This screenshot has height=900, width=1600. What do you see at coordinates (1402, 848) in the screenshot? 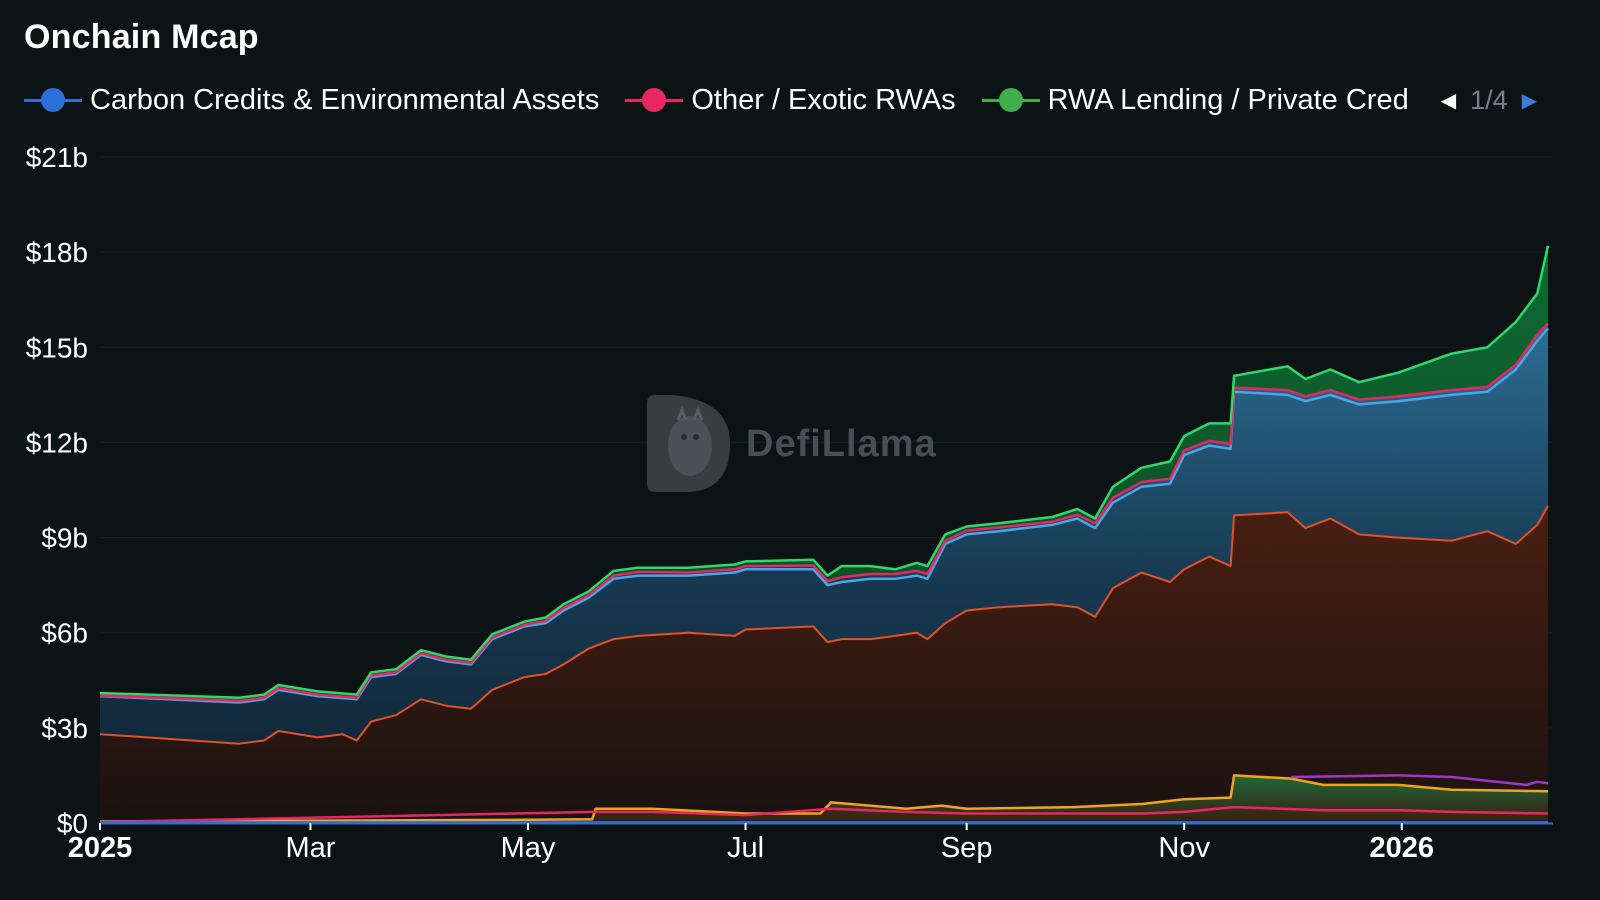
I see `x-tick-label: 2026` at bounding box center [1402, 848].